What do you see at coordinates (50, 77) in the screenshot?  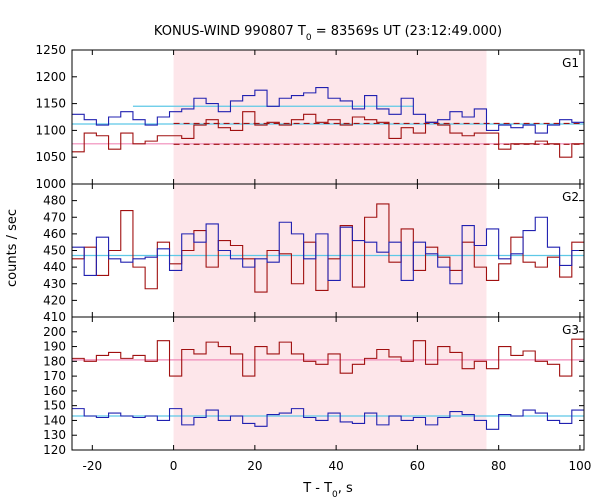 I see `y-tick-label: 1200` at bounding box center [50, 77].